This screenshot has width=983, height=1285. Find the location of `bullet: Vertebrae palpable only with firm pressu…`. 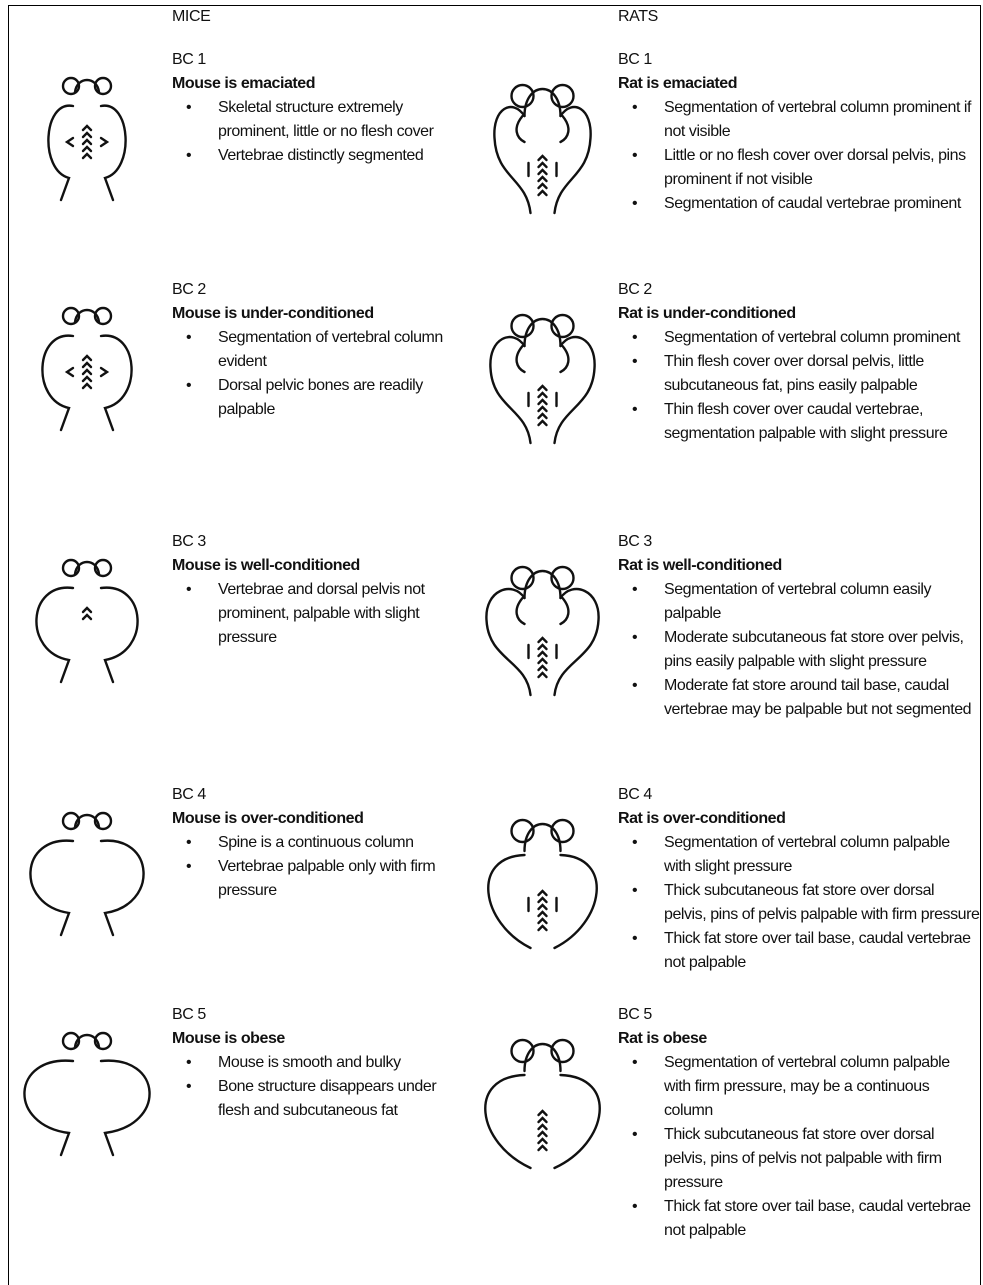

bullet: Vertebrae palpable only with firm pressu… is located at coordinates (317, 879).